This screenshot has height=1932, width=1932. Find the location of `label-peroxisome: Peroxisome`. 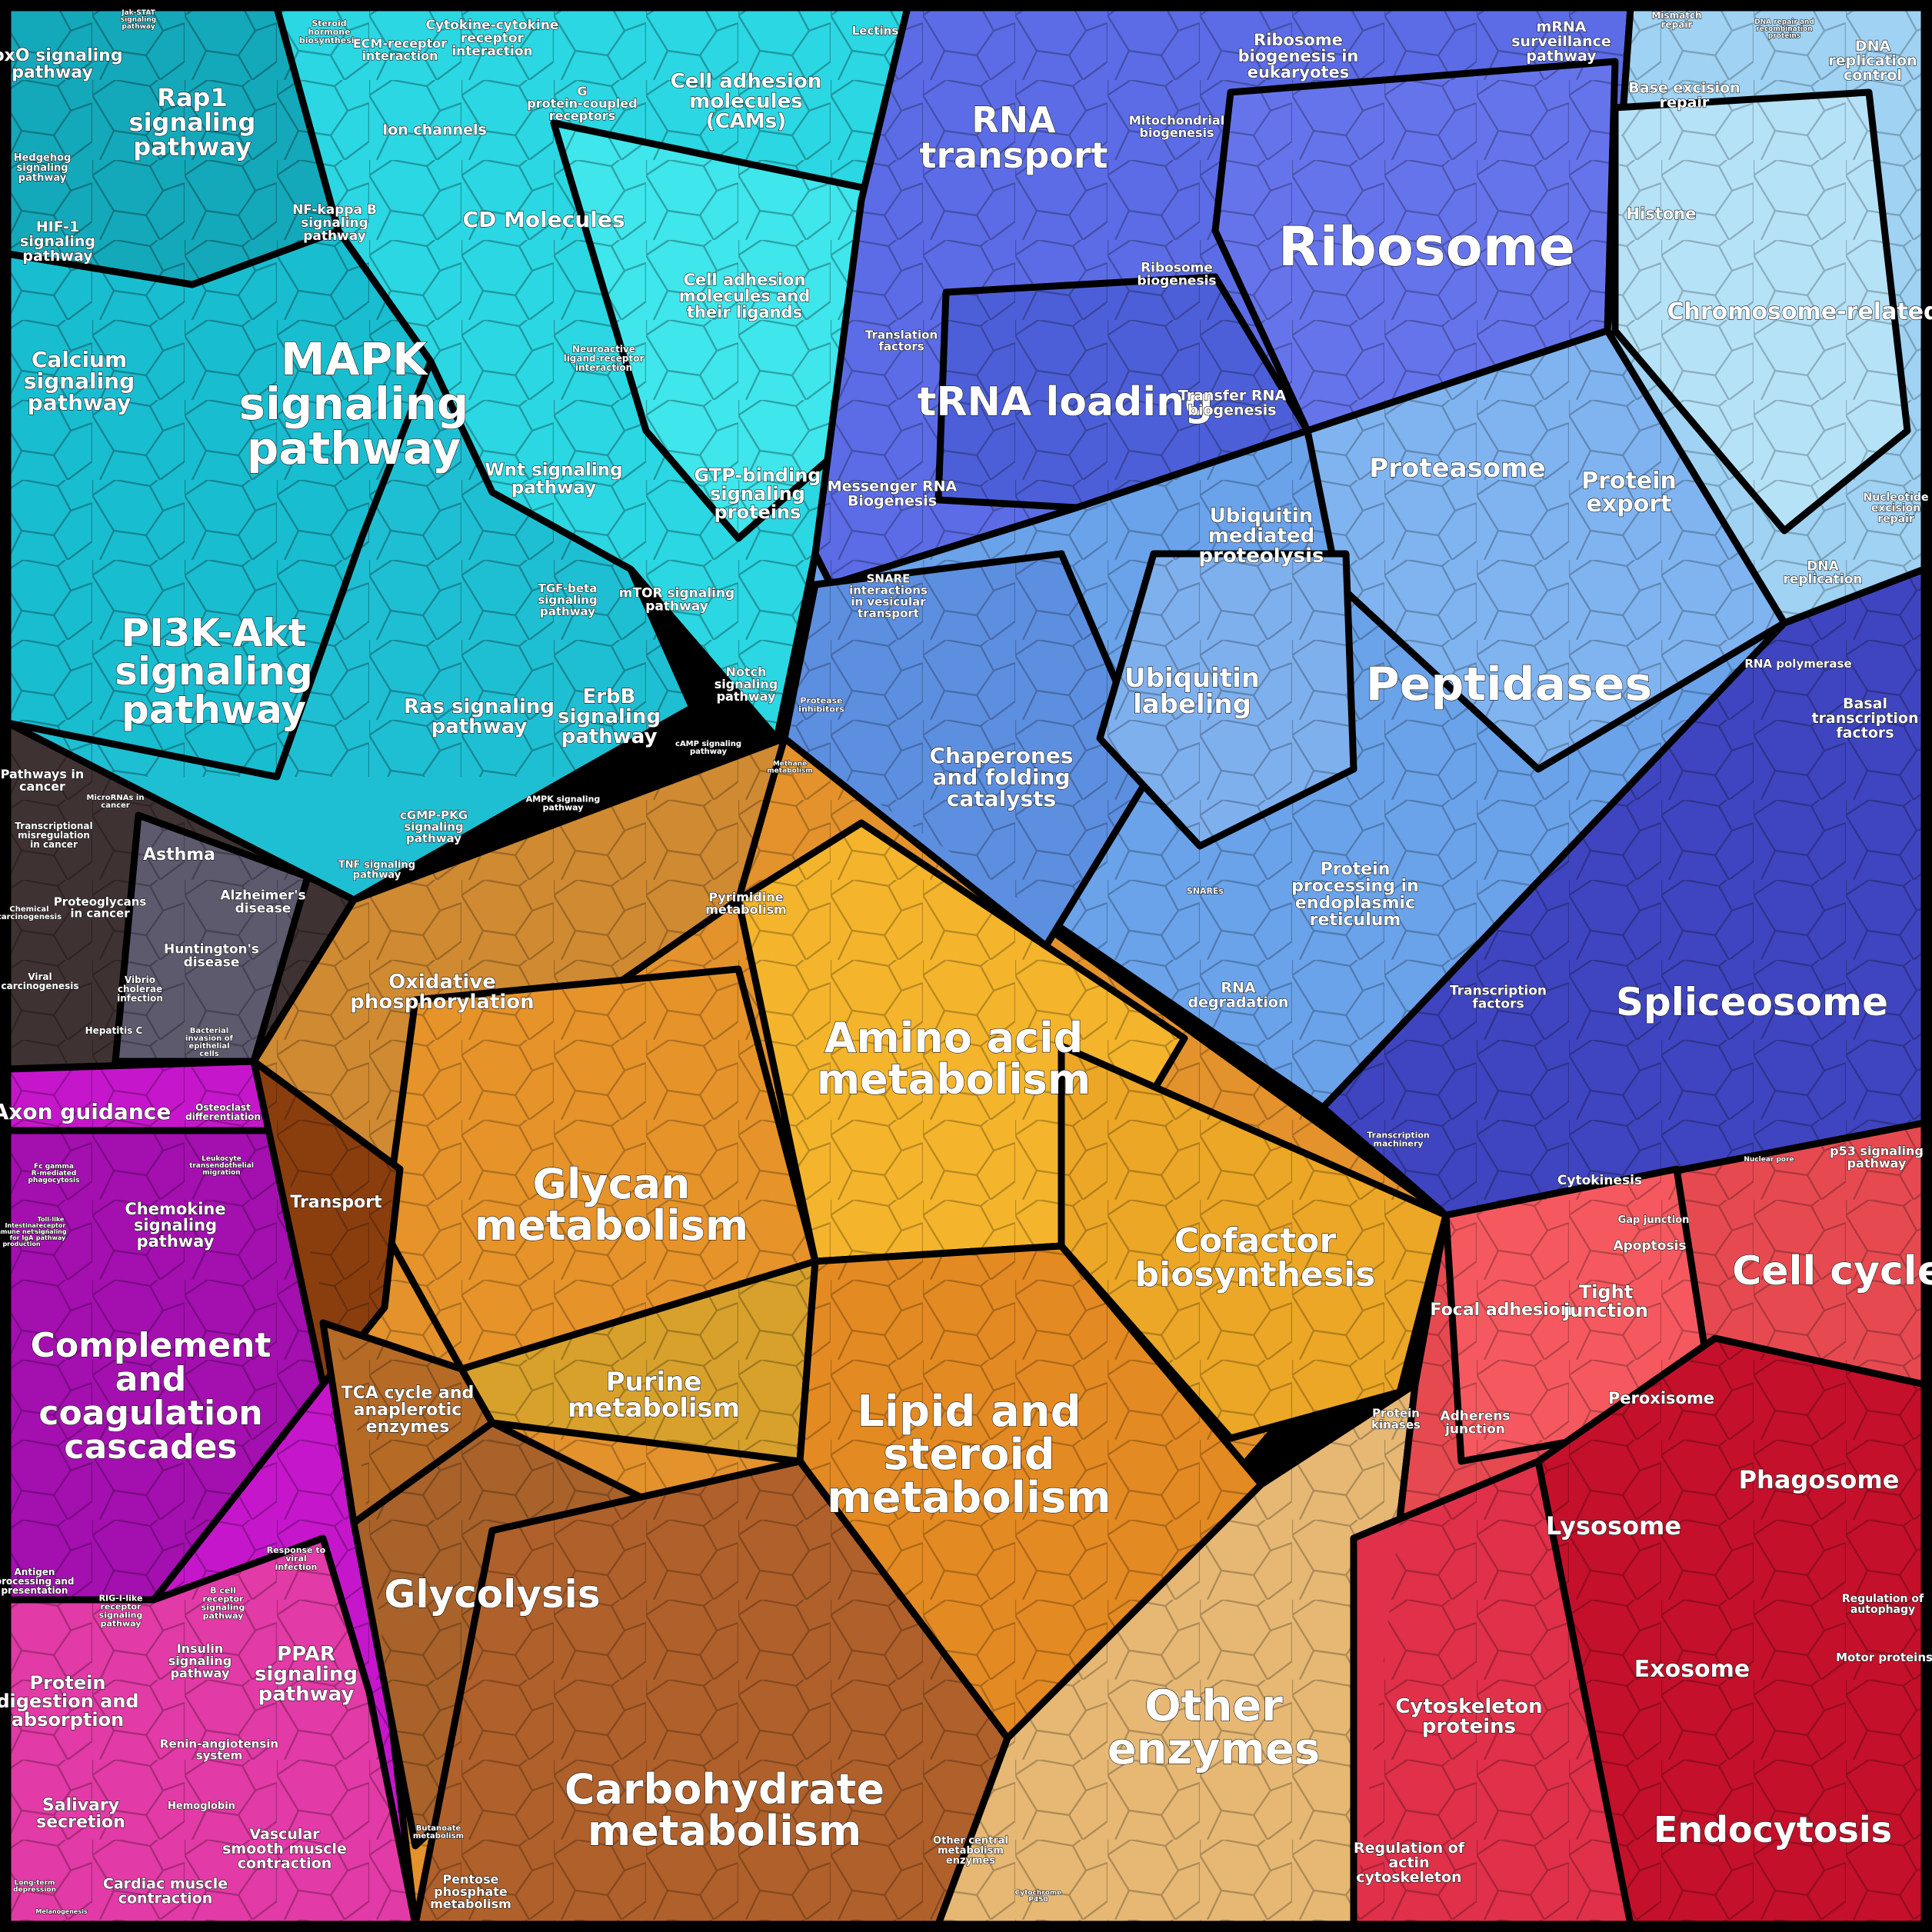

label-peroxisome: Peroxisome is located at coordinates (1661, 1398).